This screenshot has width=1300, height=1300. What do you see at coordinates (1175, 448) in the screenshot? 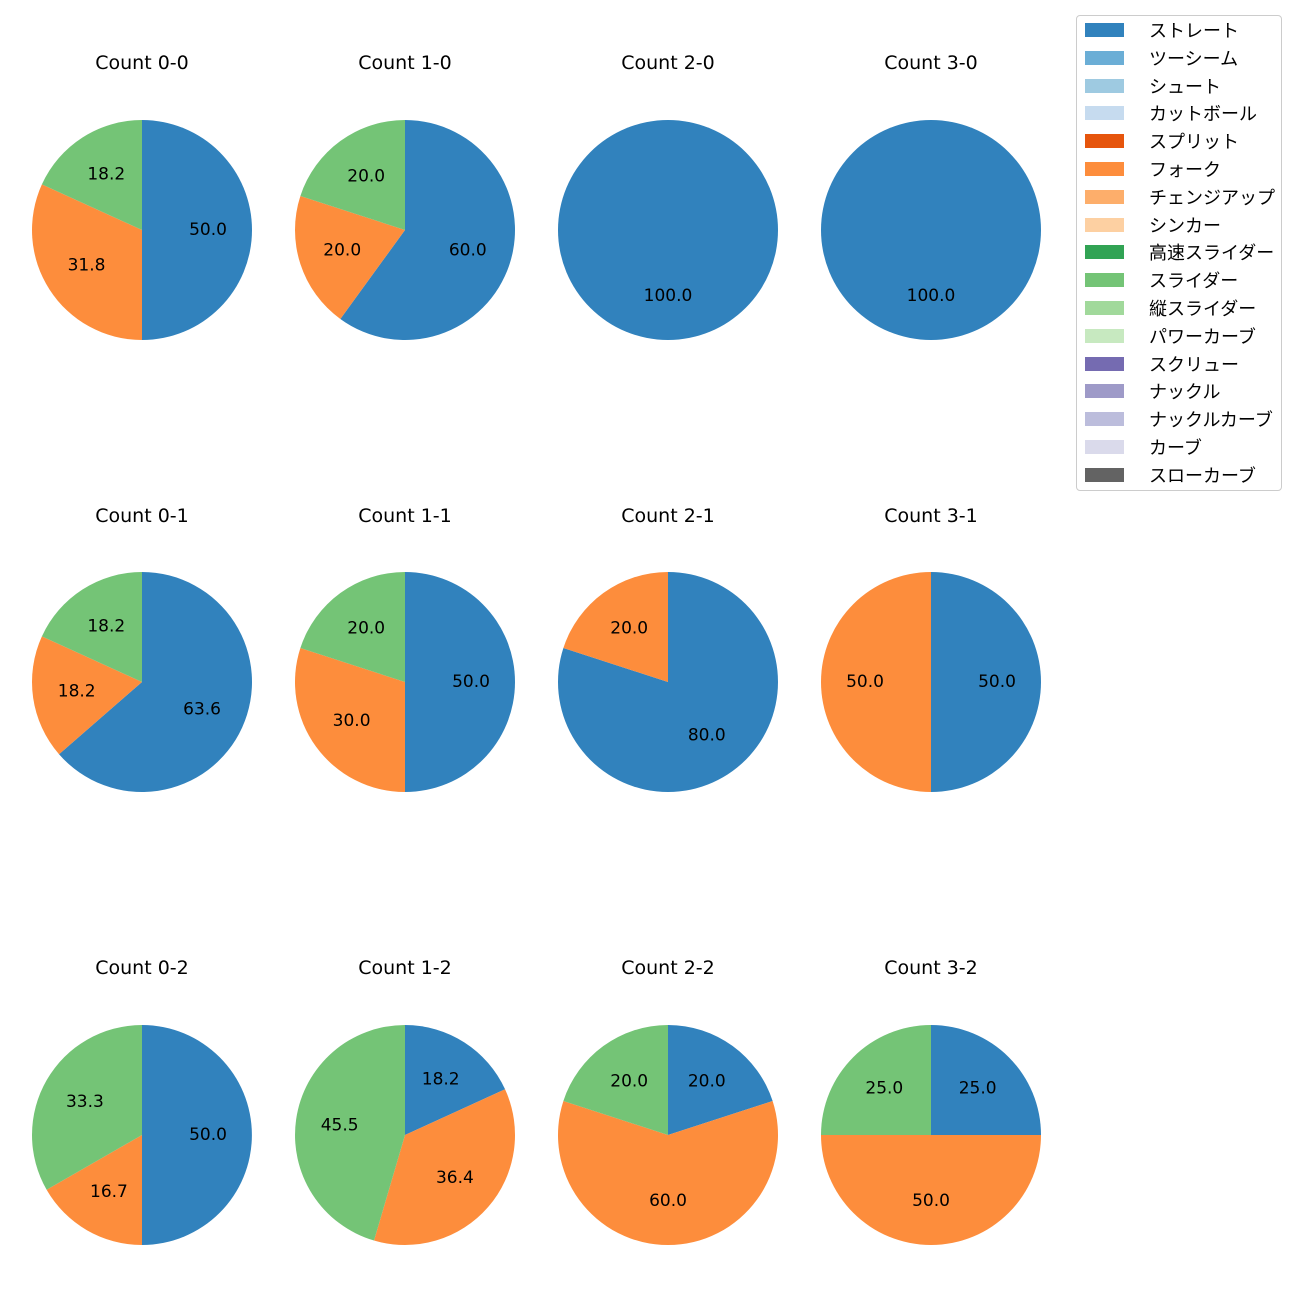
I see `legend-label: カーブ` at bounding box center [1175, 448].